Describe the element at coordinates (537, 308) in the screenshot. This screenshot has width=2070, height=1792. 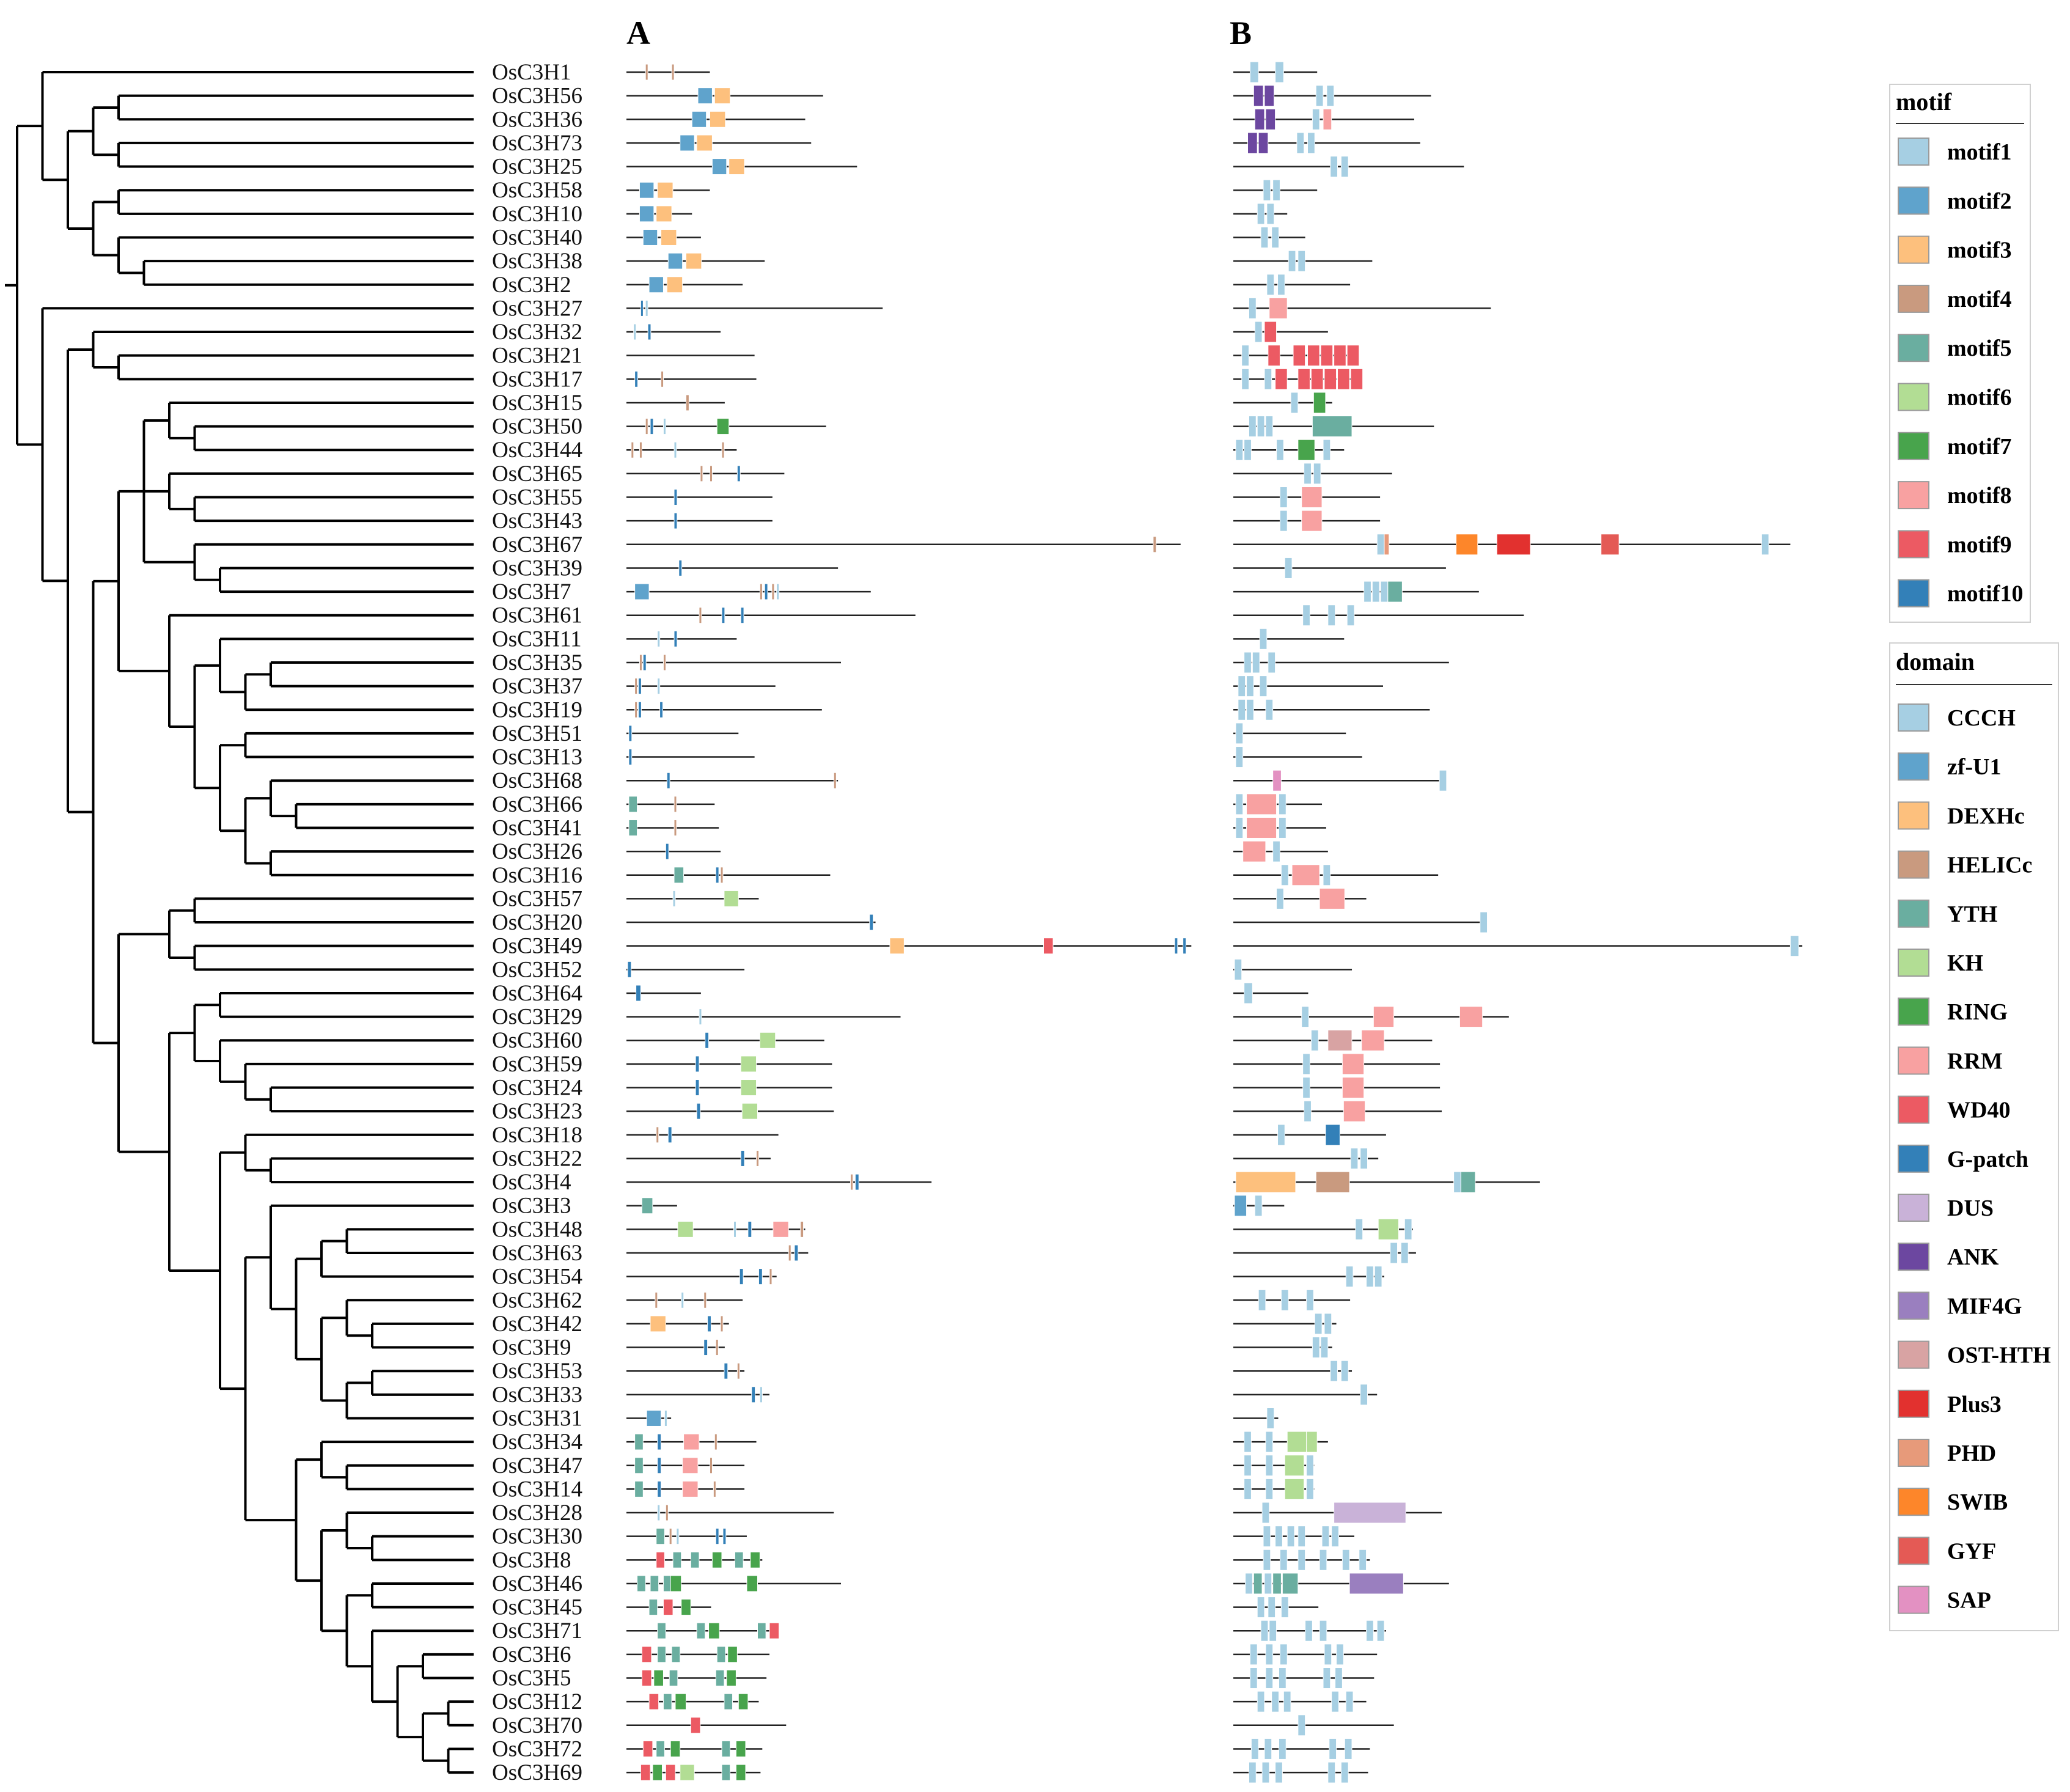
I see `gene-label: OsC3H27` at that location.